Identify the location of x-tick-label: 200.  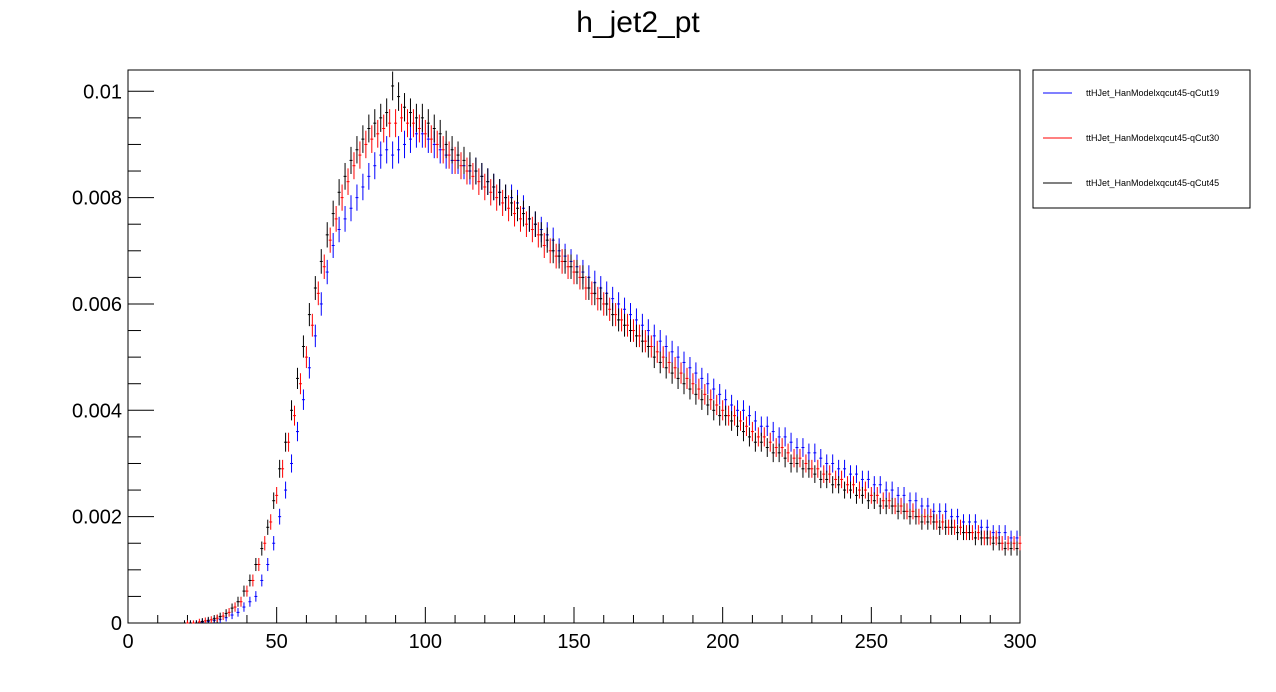
(722, 642).